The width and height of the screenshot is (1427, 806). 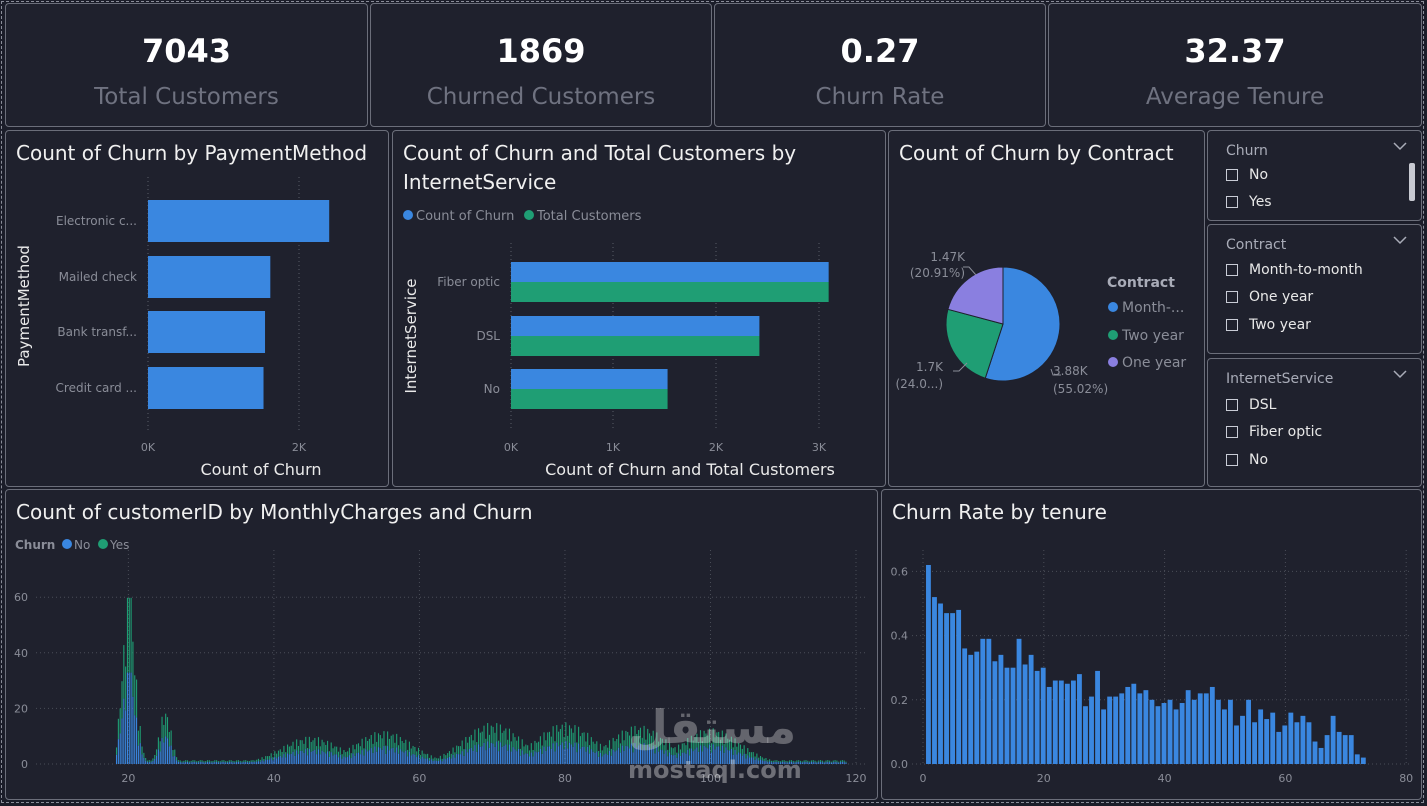 What do you see at coordinates (1412, 182) in the screenshot?
I see `scrollbar-thumb` at bounding box center [1412, 182].